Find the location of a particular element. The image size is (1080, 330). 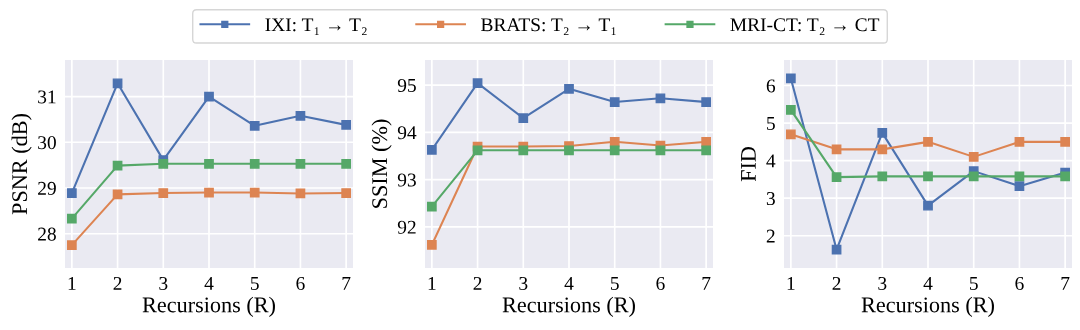

y-tick-label: 29 is located at coordinates (47, 188).